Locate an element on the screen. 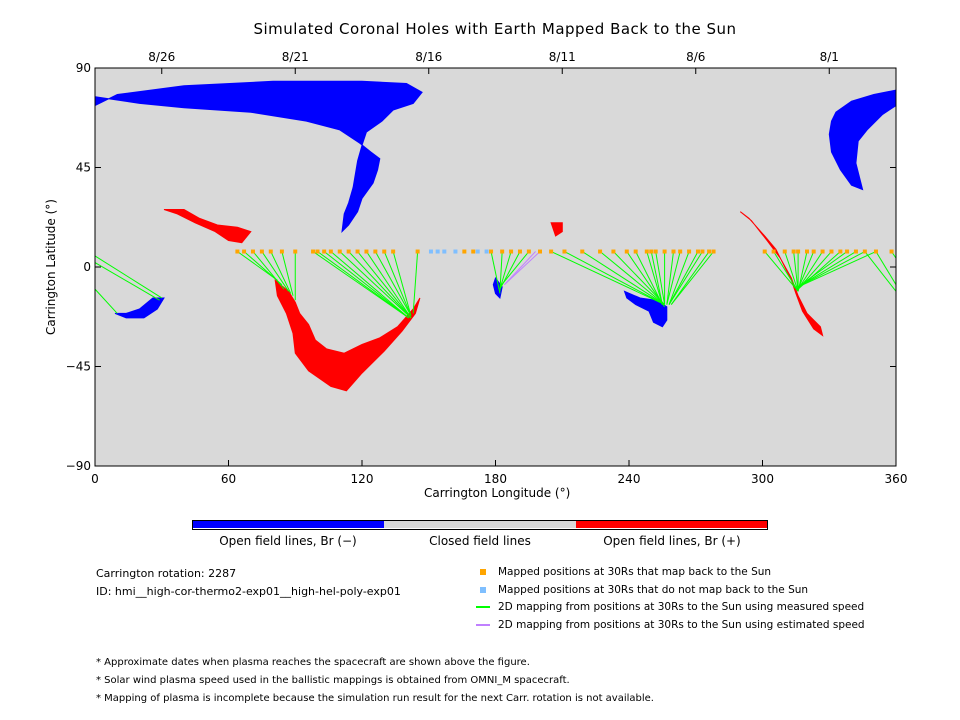 The image size is (960, 720). date-tick-label-1: 8/21 is located at coordinates (295, 57).